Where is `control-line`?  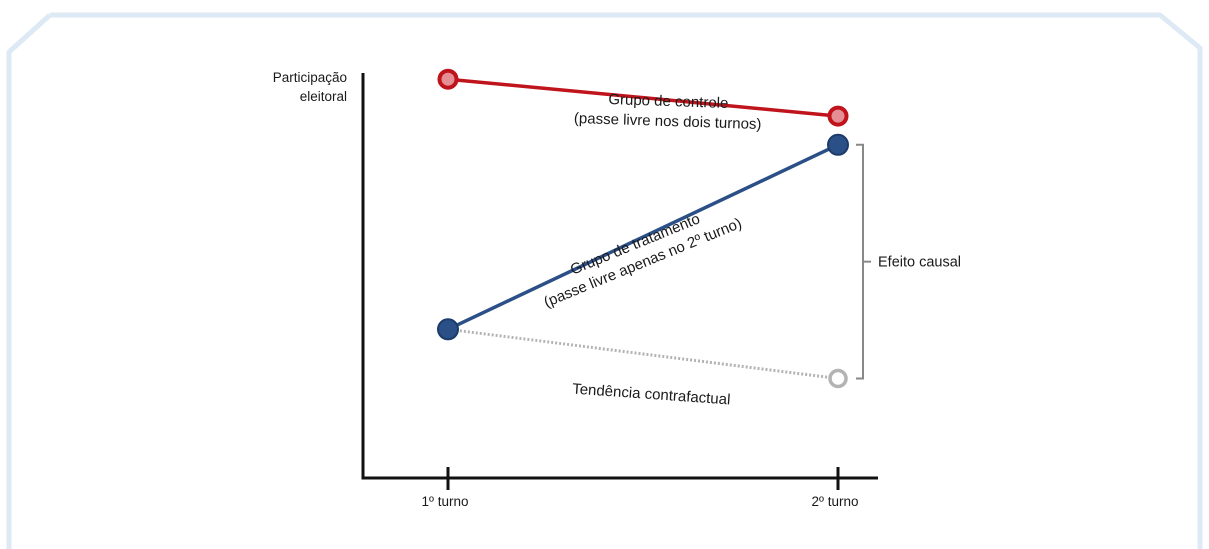
control-line is located at coordinates (643, 97).